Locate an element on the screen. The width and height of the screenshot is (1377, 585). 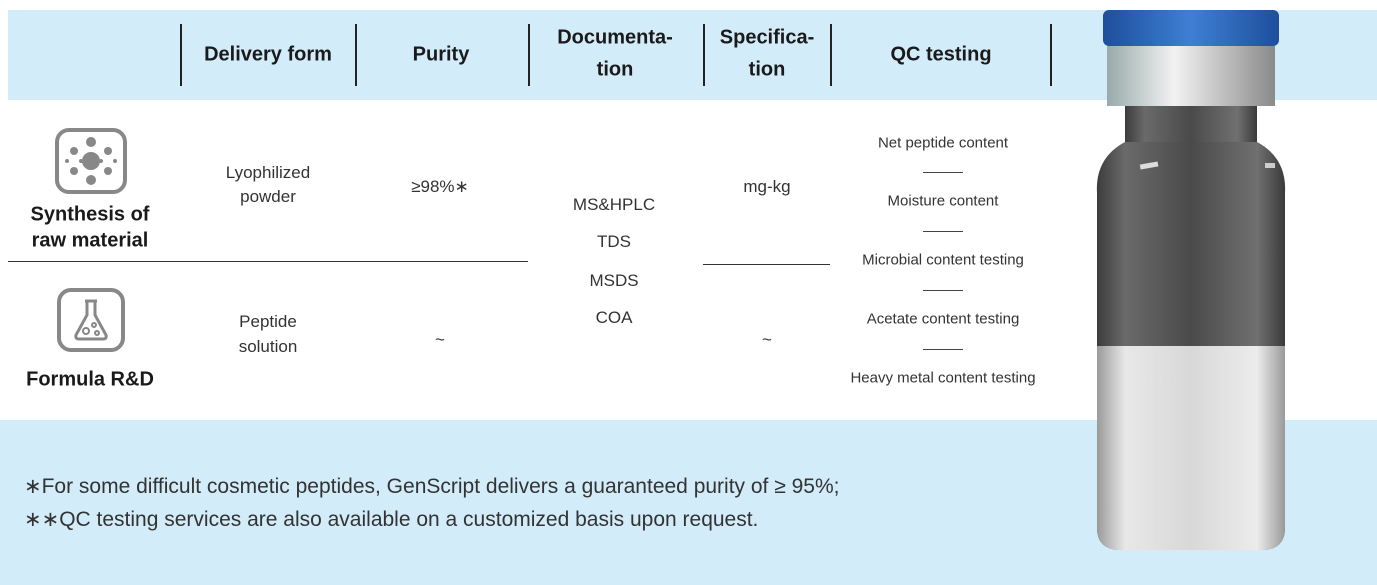
row-label: Synthesis of is located at coordinates (90, 214).